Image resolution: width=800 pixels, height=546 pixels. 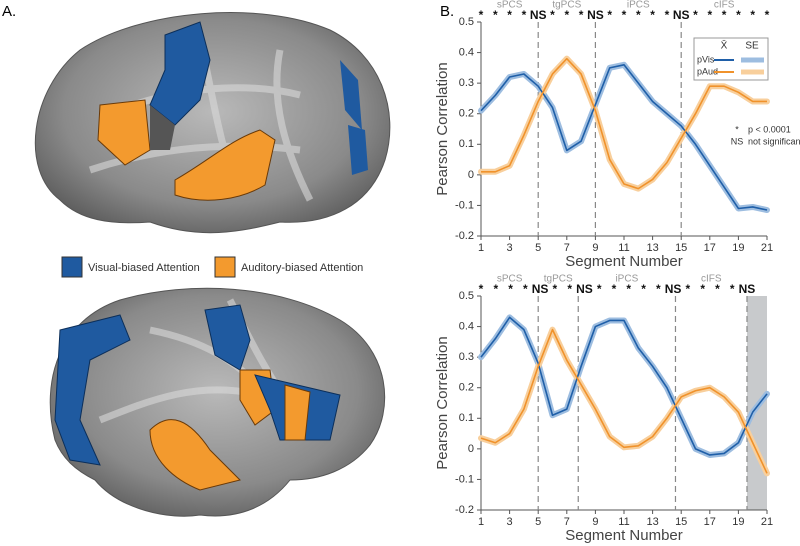 What do you see at coordinates (737, 129) in the screenshot?
I see `annotation-symbol: *` at bounding box center [737, 129].